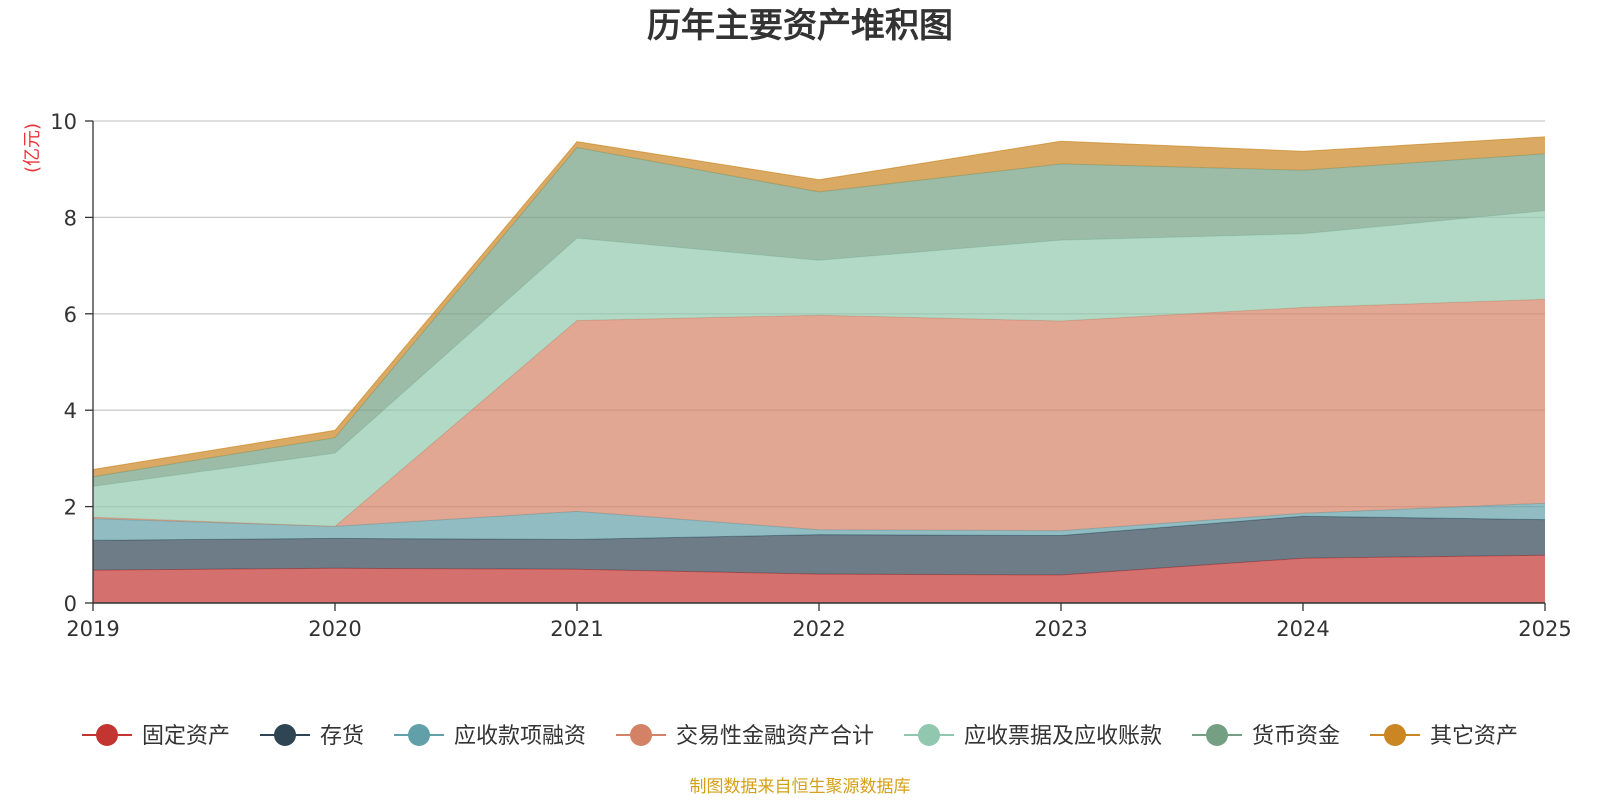  Describe the element at coordinates (800, 26) in the screenshot. I see `chart-title: 历年主要资产堆积图` at that location.